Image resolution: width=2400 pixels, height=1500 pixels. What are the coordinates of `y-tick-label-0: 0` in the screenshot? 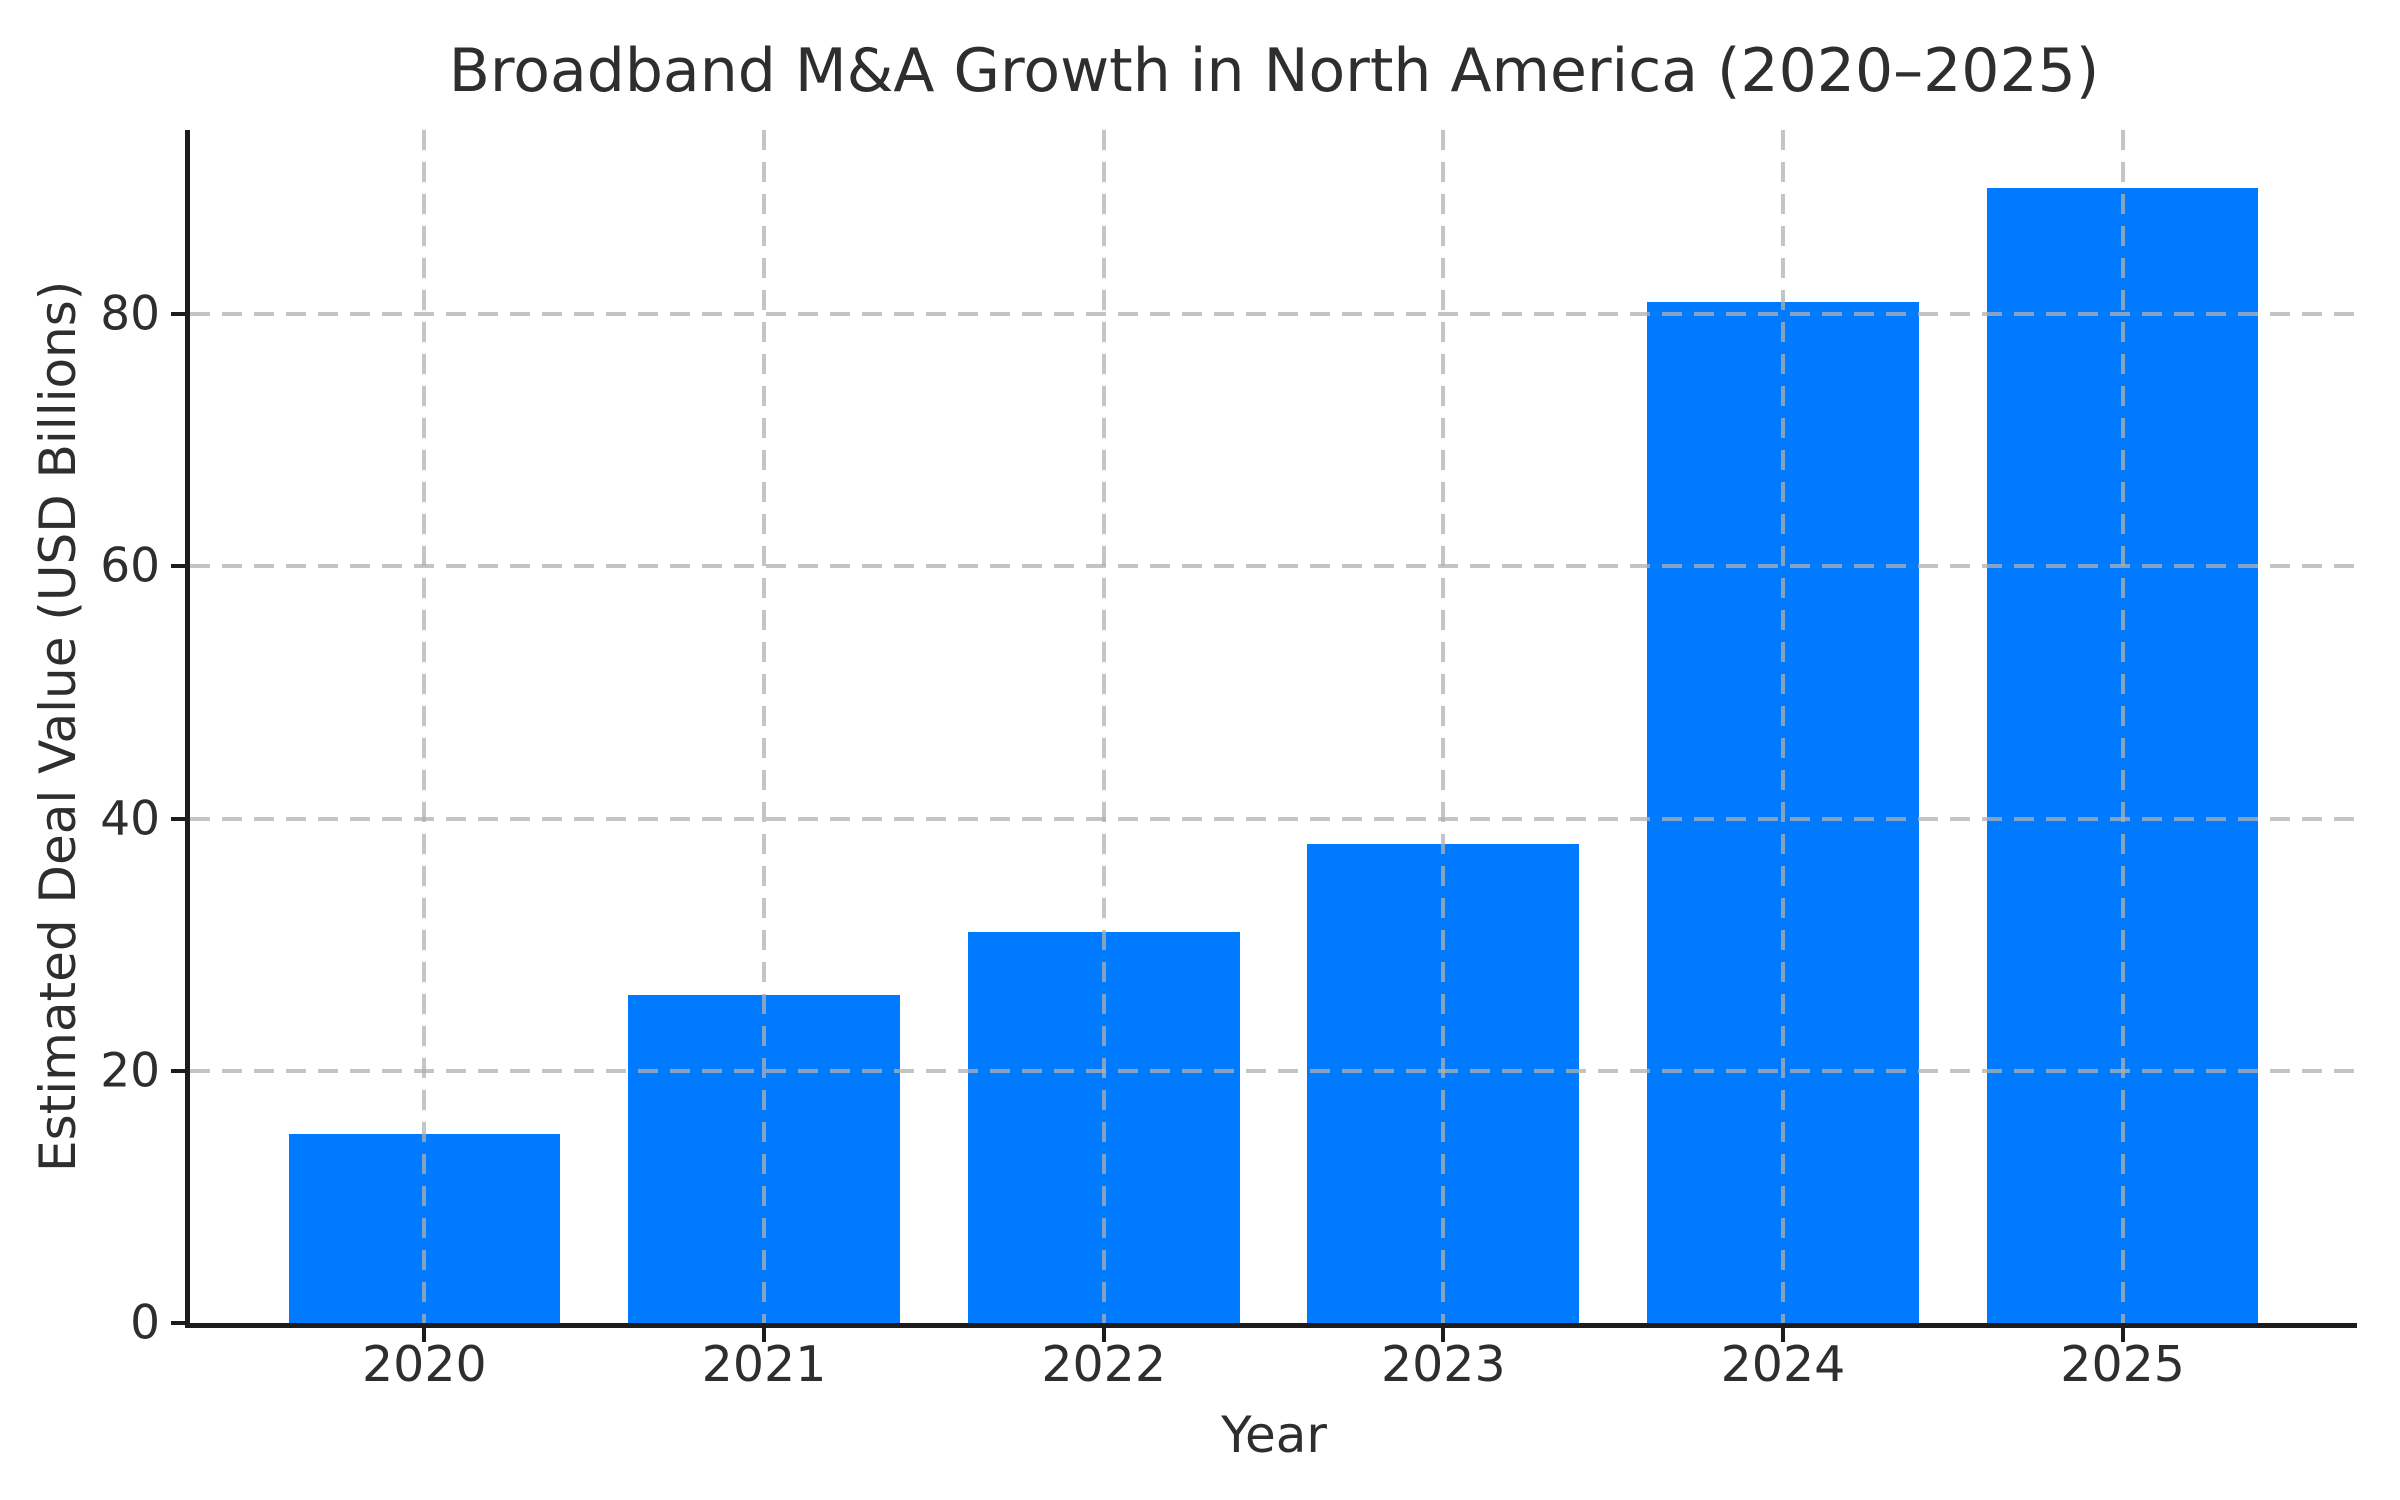 It's located at (145, 1323).